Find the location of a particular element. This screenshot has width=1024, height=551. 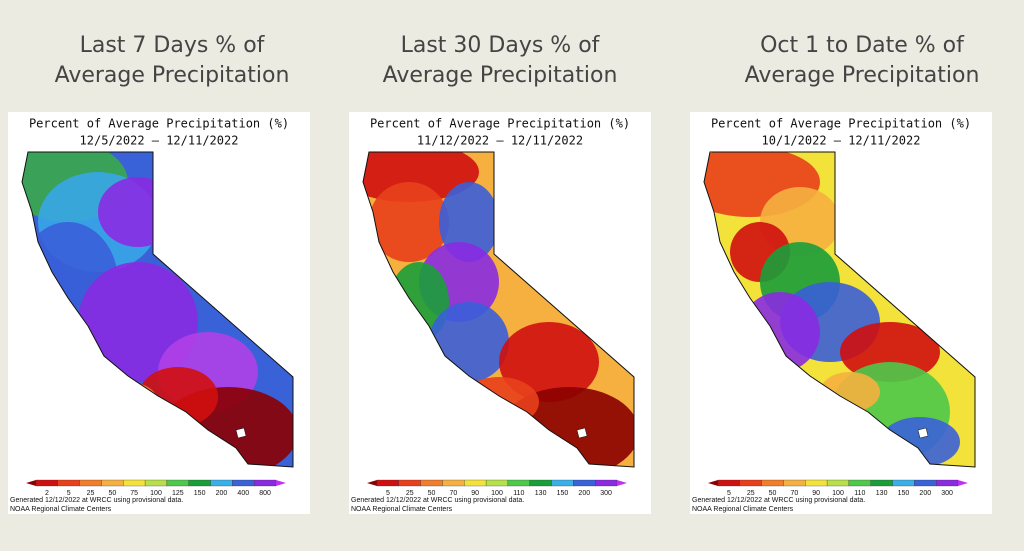

panel-heading: Oct 1 to Date % of is located at coordinates (862, 45).